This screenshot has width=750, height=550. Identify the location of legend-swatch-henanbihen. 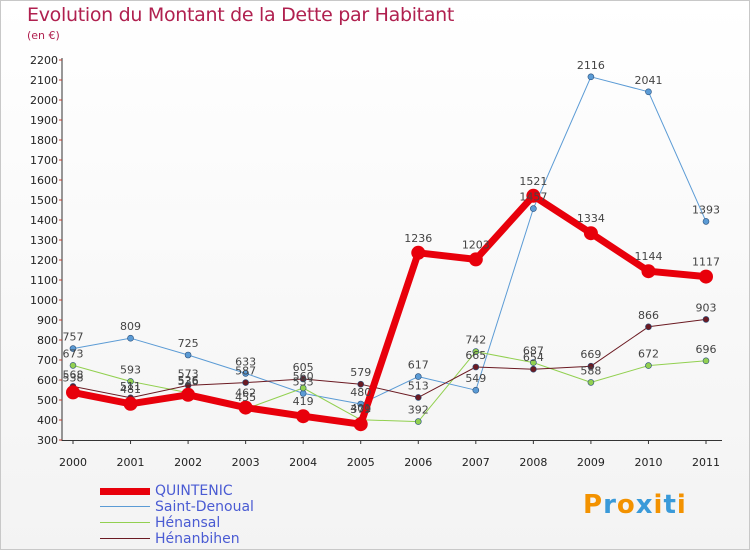
(125, 538).